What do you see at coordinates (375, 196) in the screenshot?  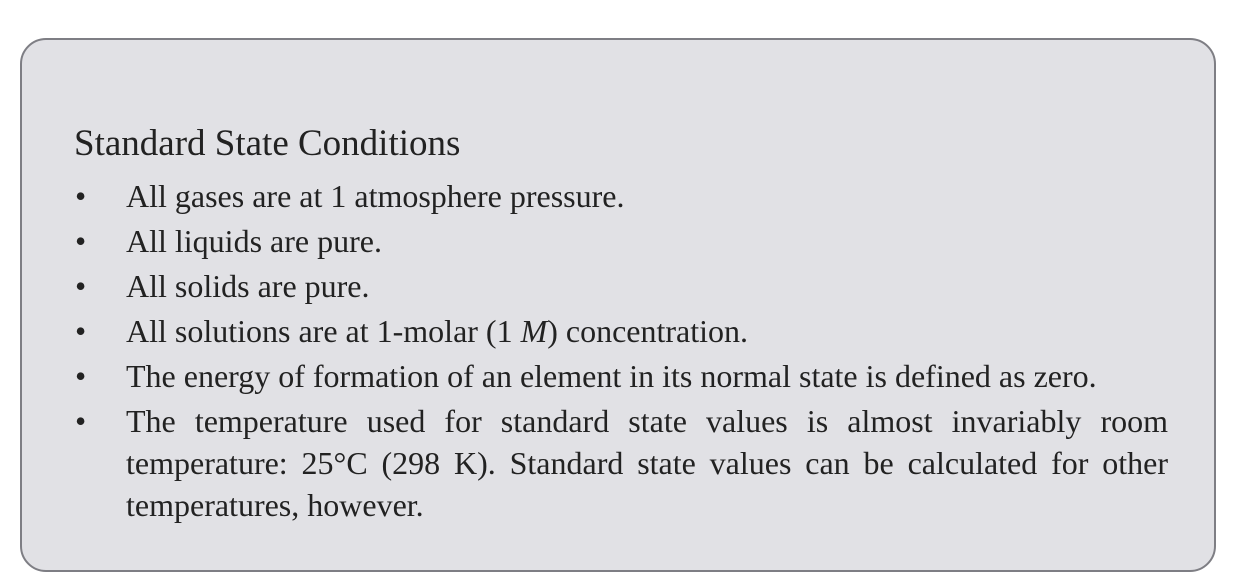 I see `list-item-text: All gases are at 1 atmosphere pressure.` at bounding box center [375, 196].